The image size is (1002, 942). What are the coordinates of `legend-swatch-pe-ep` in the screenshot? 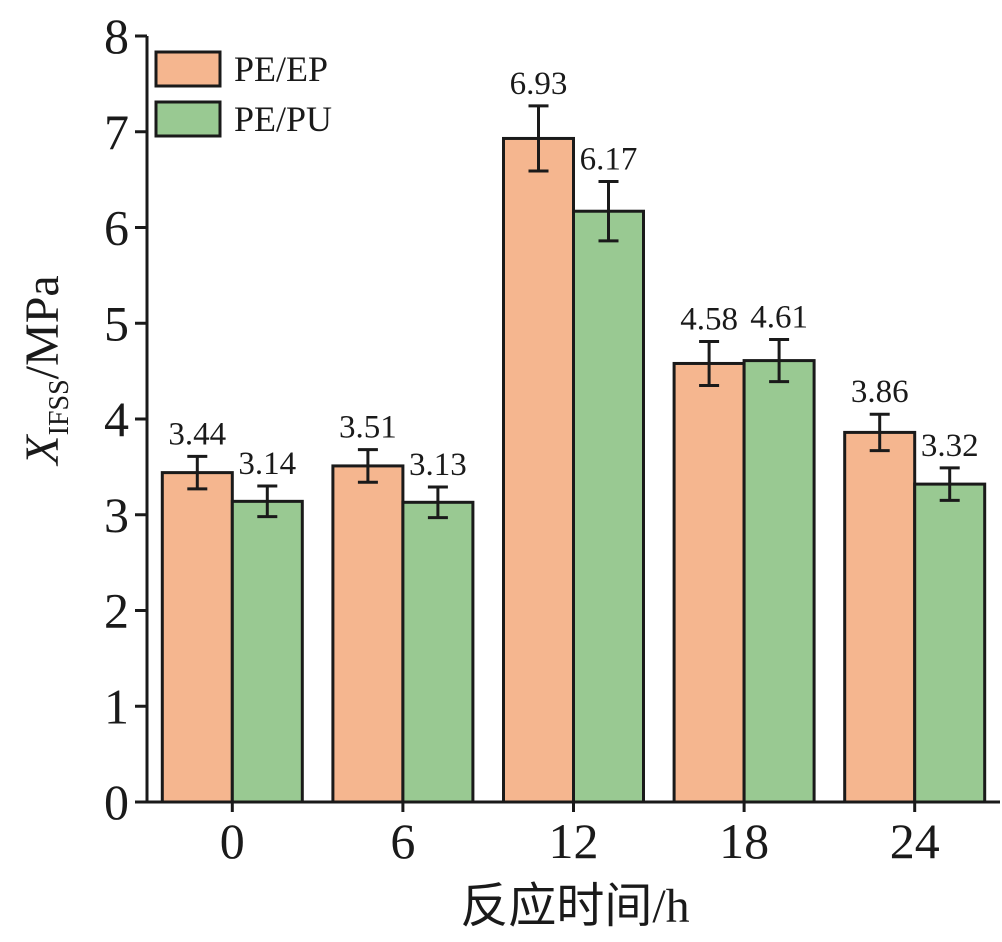 It's located at (188, 69).